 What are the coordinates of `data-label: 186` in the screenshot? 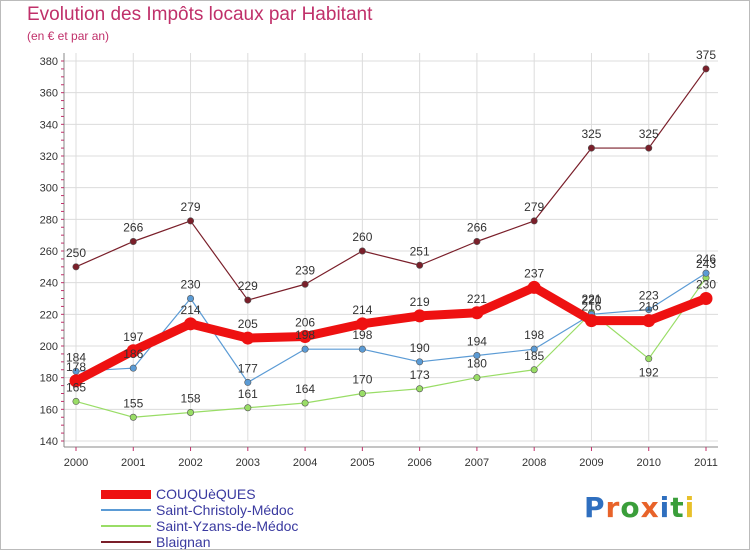 It's located at (133, 354).